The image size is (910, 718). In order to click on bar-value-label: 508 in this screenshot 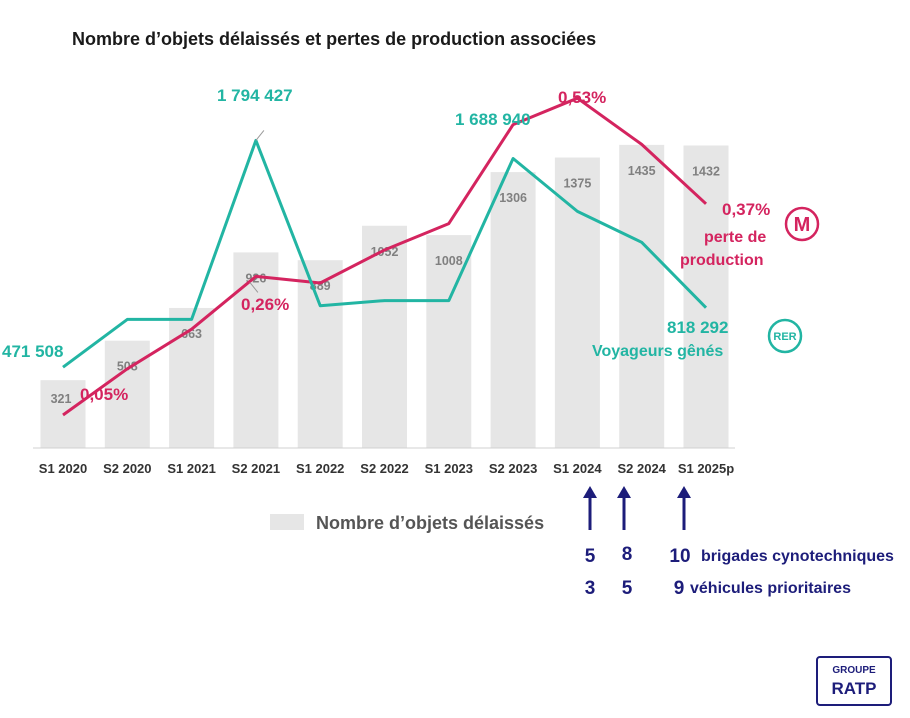, I will do `click(127, 367)`.